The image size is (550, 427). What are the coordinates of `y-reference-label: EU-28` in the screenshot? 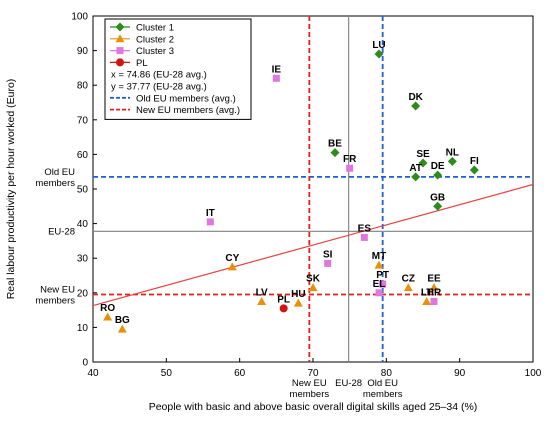 It's located at (61, 231).